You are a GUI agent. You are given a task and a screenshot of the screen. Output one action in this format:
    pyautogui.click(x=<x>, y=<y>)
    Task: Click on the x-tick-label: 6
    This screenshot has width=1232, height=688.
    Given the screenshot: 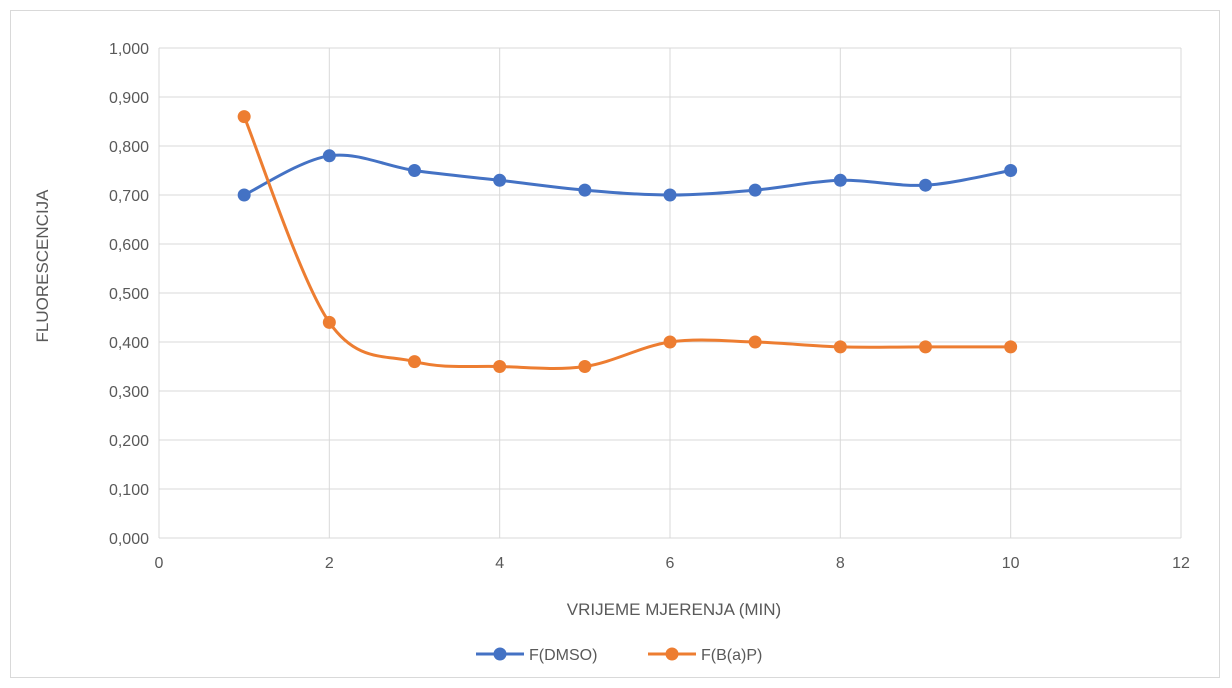 What is the action you would take?
    pyautogui.click(x=670, y=563)
    